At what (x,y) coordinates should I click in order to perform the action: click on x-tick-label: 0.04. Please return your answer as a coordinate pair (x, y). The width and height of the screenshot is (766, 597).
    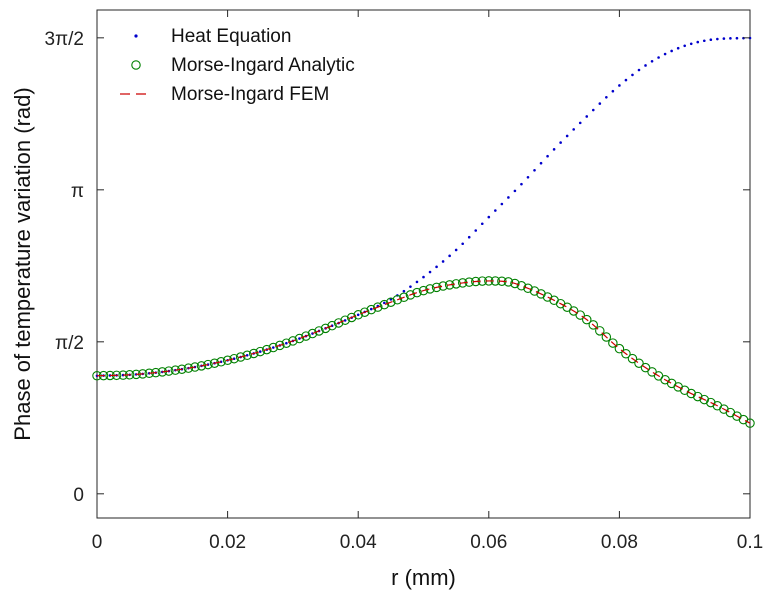
    Looking at the image, I should click on (358, 542).